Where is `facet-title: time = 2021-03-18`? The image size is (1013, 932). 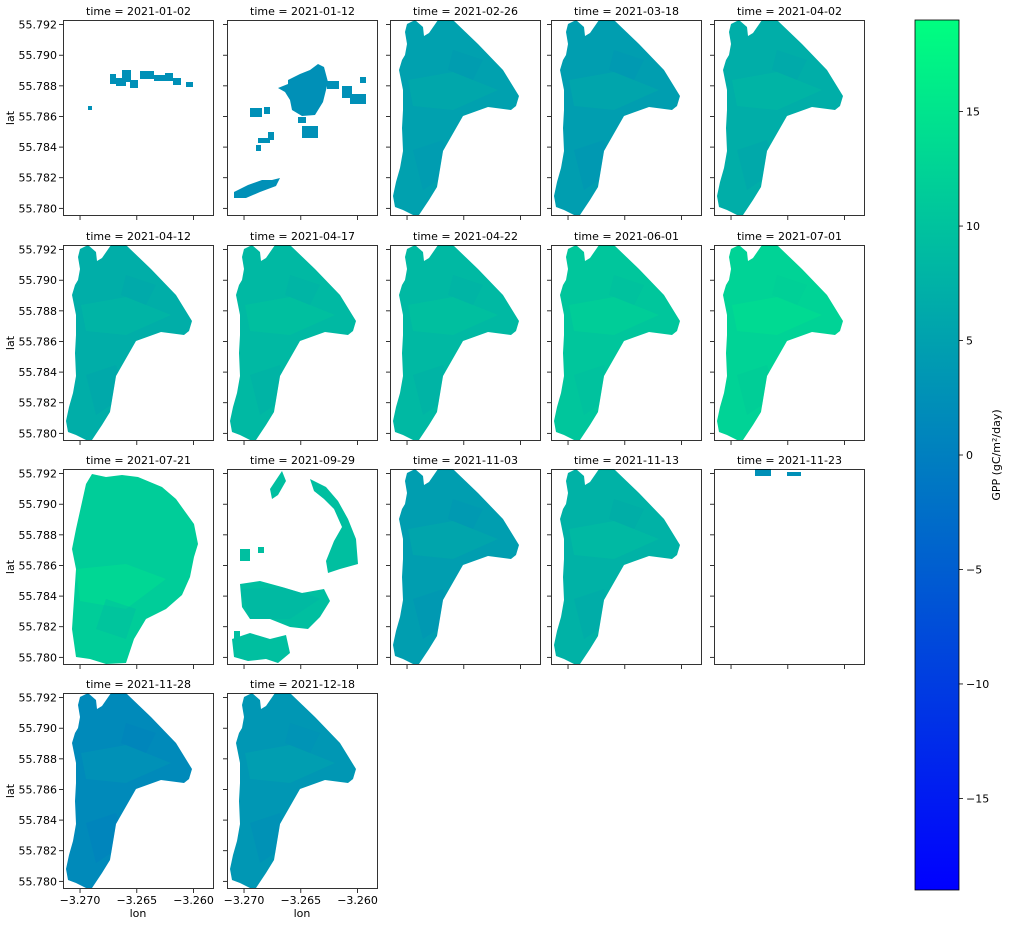
facet-title: time = 2021-03-18 is located at coordinates (626, 11).